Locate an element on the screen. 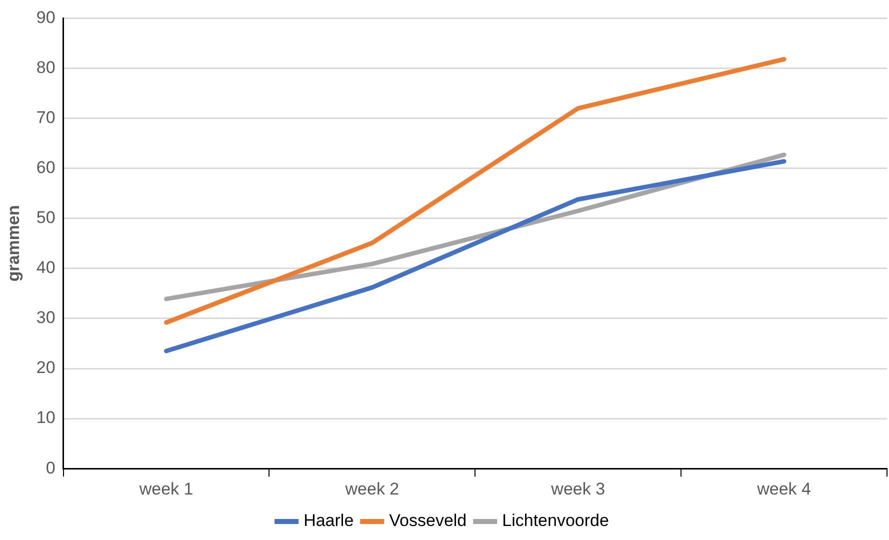 This screenshot has width=889, height=540. x-tick-label: week 3 is located at coordinates (578, 488).